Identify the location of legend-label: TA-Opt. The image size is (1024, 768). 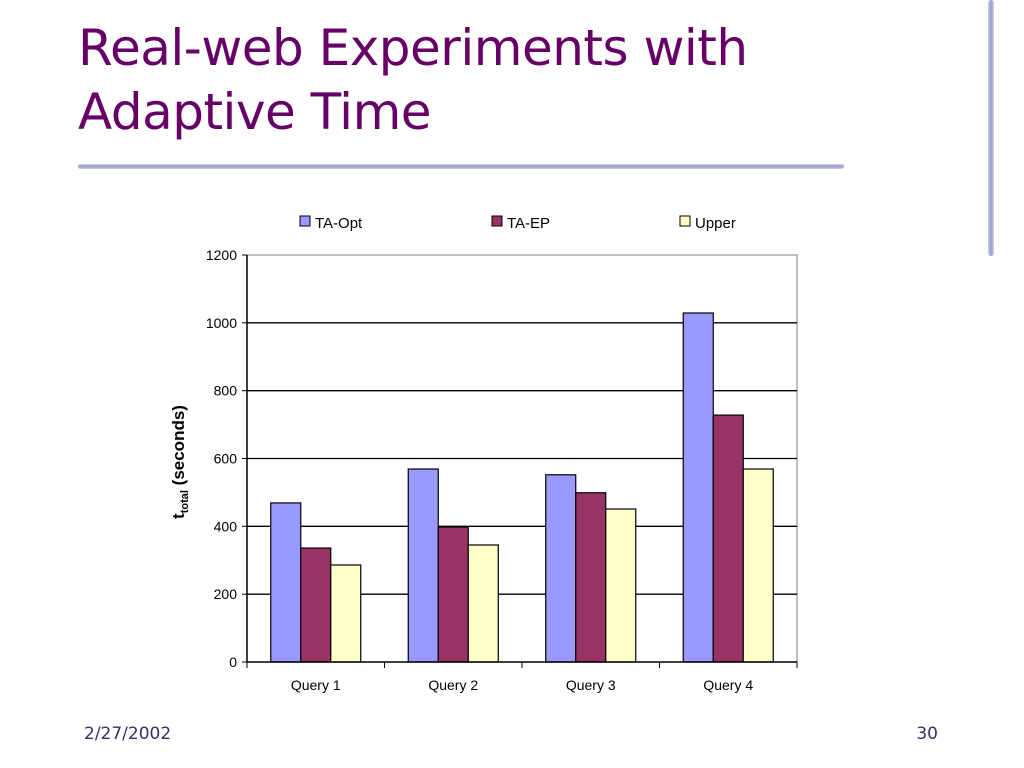
(339, 223).